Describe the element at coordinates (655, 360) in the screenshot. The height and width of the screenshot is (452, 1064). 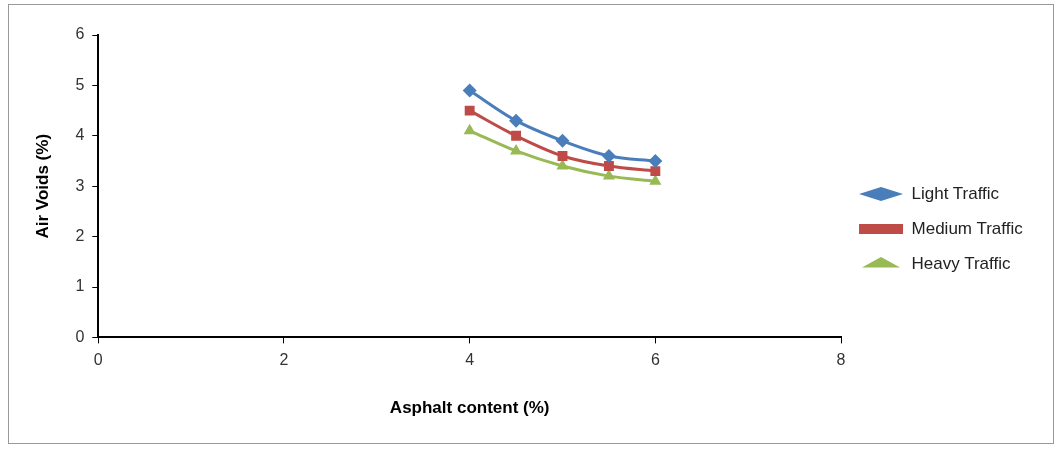
I see `x-tick-label: 6` at that location.